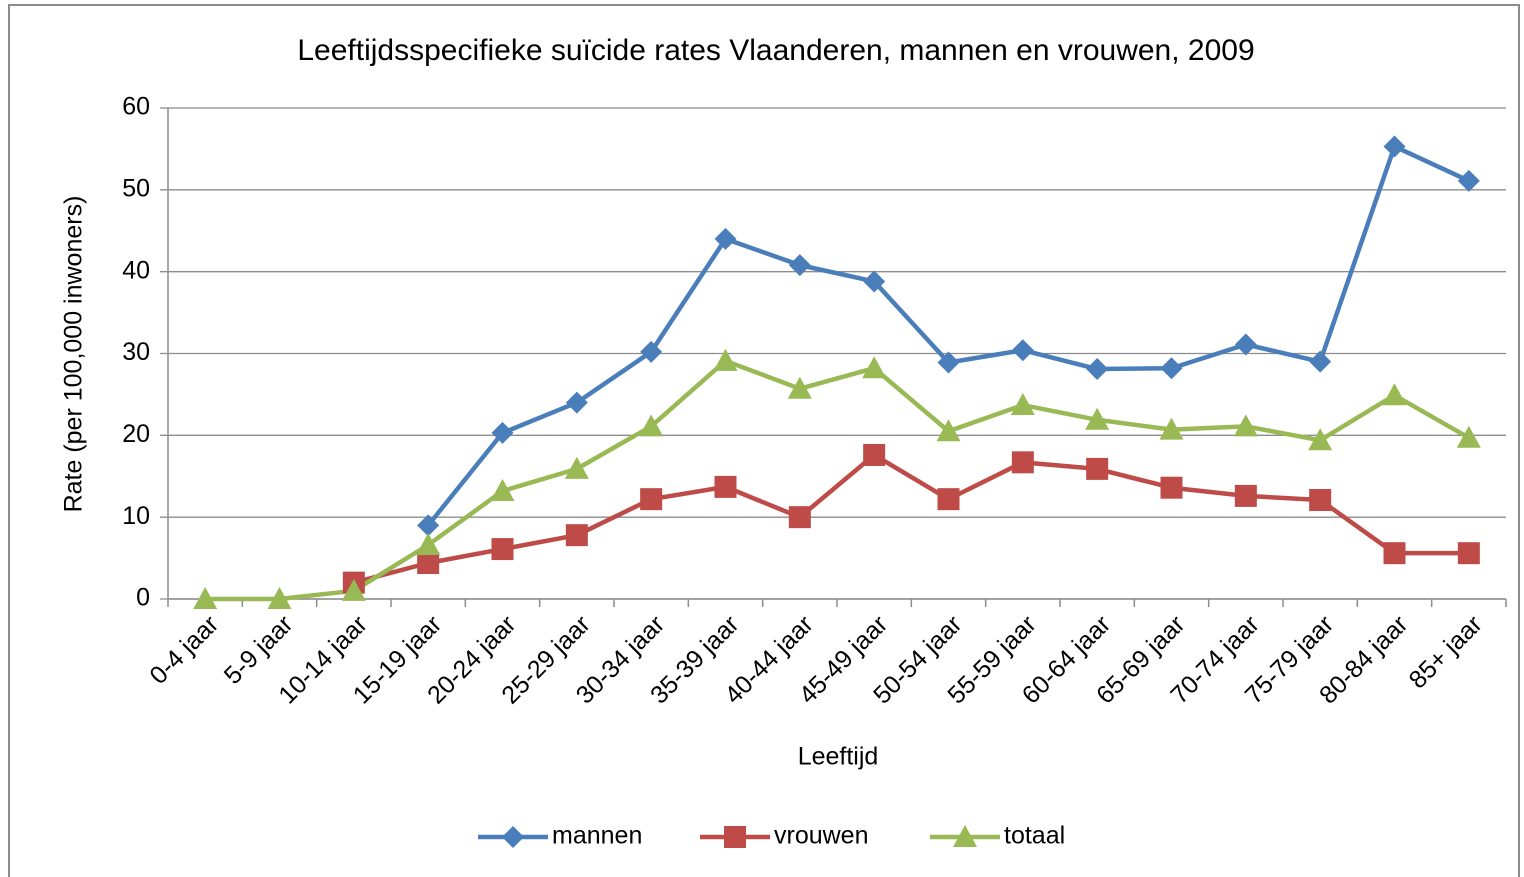 Image resolution: width=1524 pixels, height=877 pixels. Describe the element at coordinates (838, 757) in the screenshot. I see `x-axis-title: Leeftijd` at that location.